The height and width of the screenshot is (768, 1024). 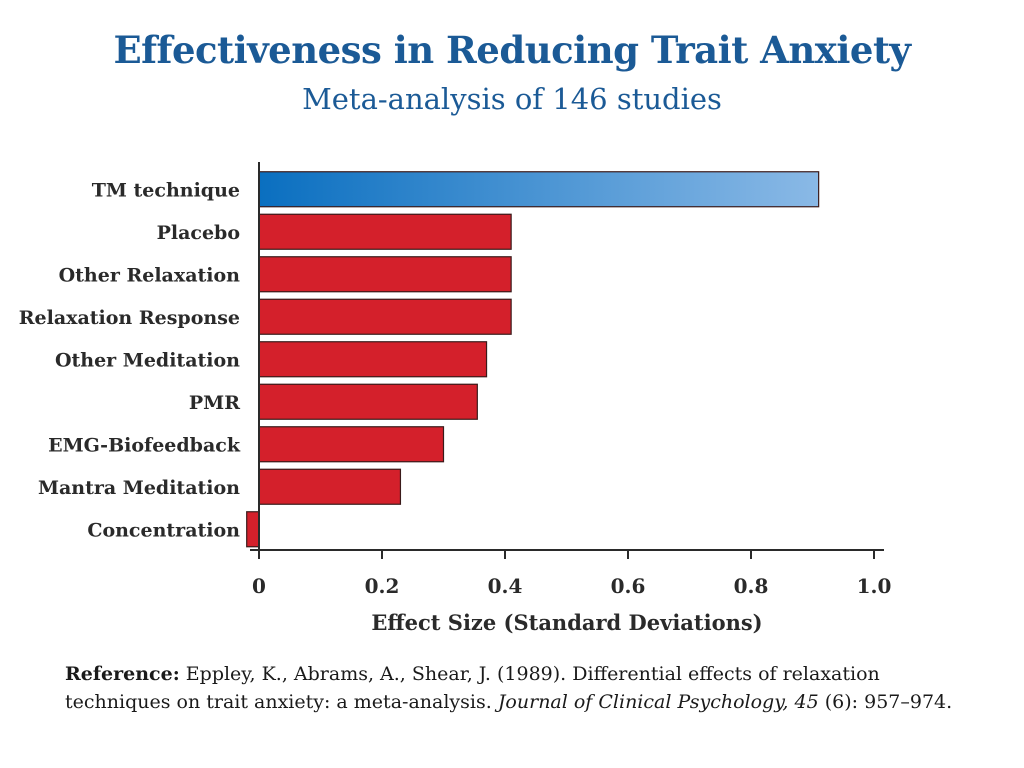 I want to click on chart-title: Effectiveness in Reducing Trait Anxiety, so click(x=512, y=50).